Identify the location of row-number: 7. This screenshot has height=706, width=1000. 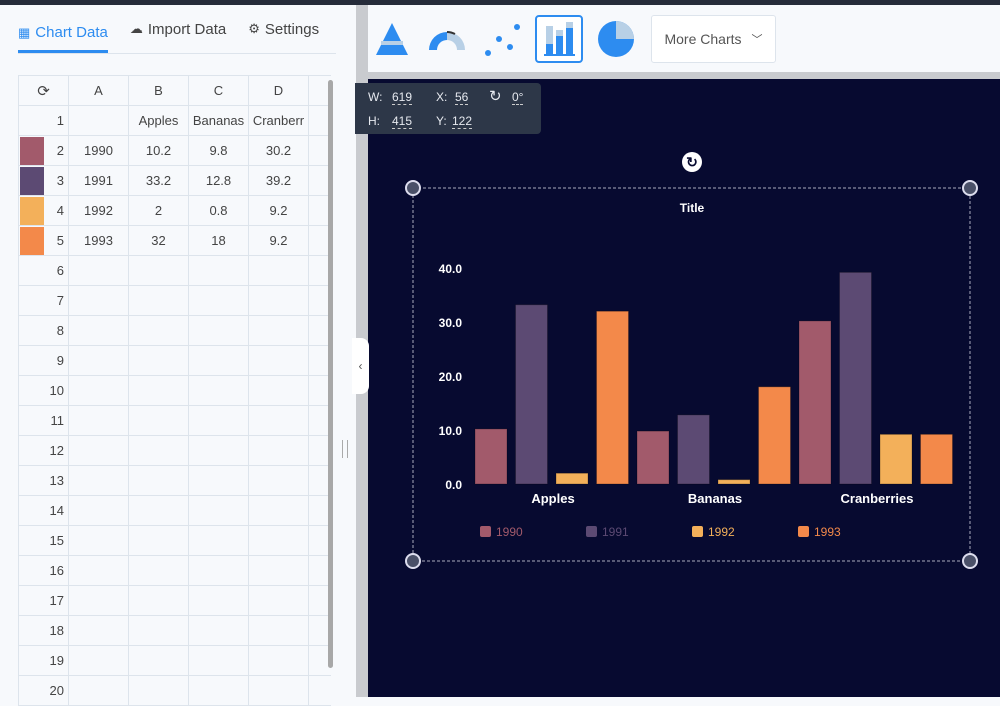
(43, 300).